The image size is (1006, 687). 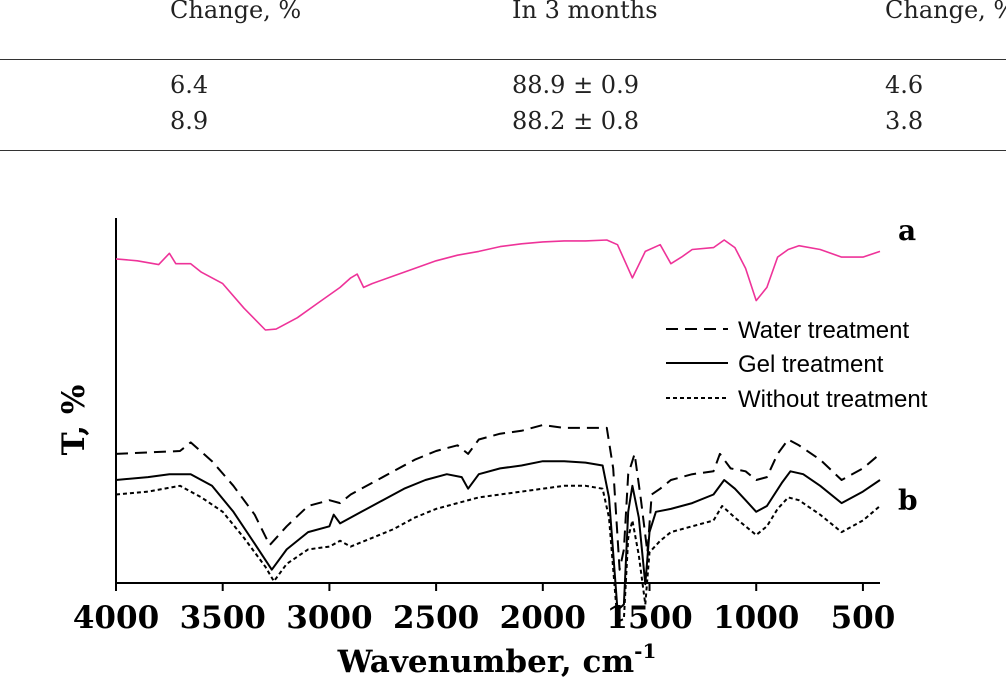 I want to click on series-line-panel-a, so click(x=498, y=285).